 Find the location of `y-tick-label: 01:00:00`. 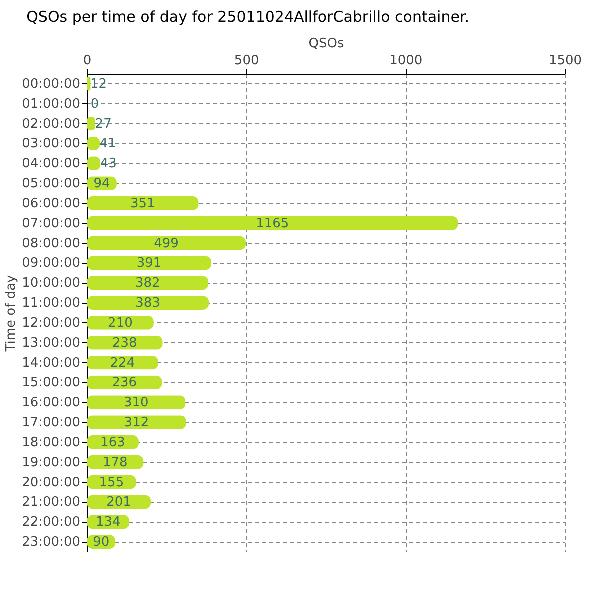

y-tick-label: 01:00:00 is located at coordinates (51, 104).